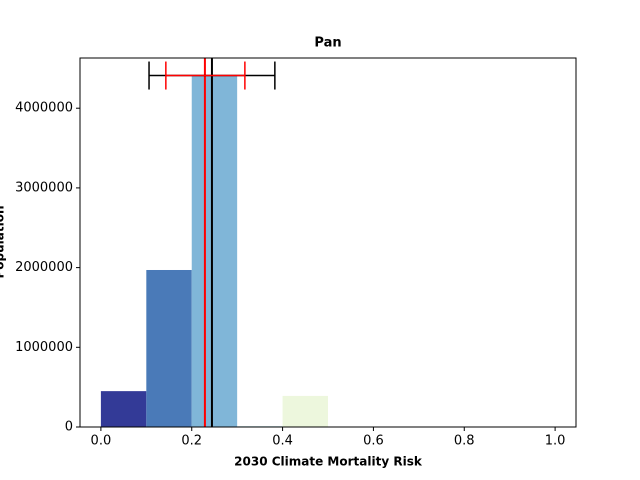  What do you see at coordinates (44, 108) in the screenshot?
I see `y-tick-label: 4000000` at bounding box center [44, 108].